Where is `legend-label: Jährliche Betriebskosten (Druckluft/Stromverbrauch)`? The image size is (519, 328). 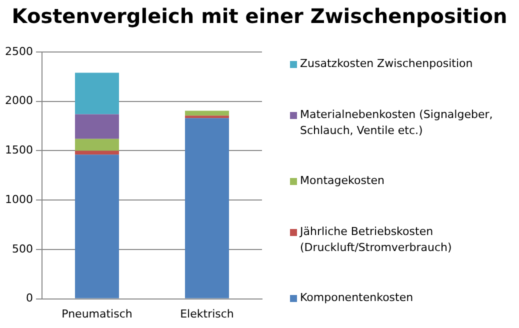 legend-label: Jährliche Betriebskosten (Druckluft/Stromverbrauch) is located at coordinates (376, 240).